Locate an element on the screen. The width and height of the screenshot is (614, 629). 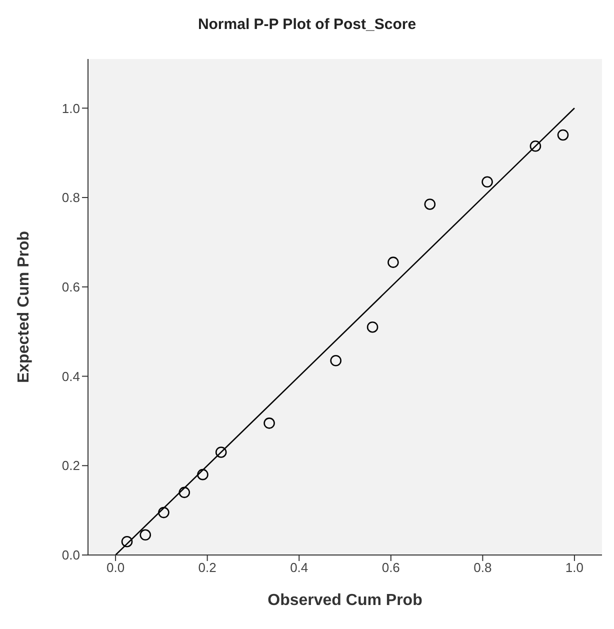
y-tick-label: 1.0 is located at coordinates (71, 108).